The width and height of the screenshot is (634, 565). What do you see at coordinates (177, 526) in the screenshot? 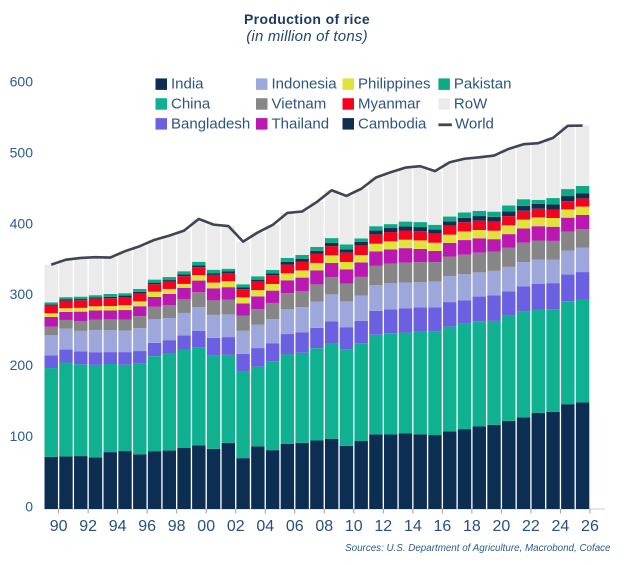
I see `svg-text: 98` at bounding box center [177, 526].